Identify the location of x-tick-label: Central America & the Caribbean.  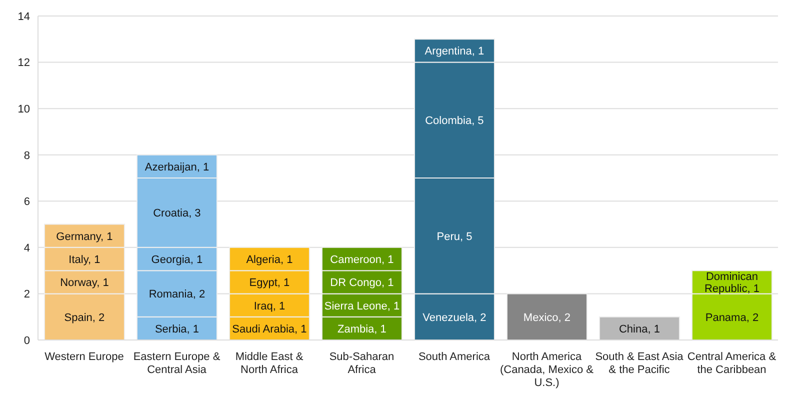
(732, 363).